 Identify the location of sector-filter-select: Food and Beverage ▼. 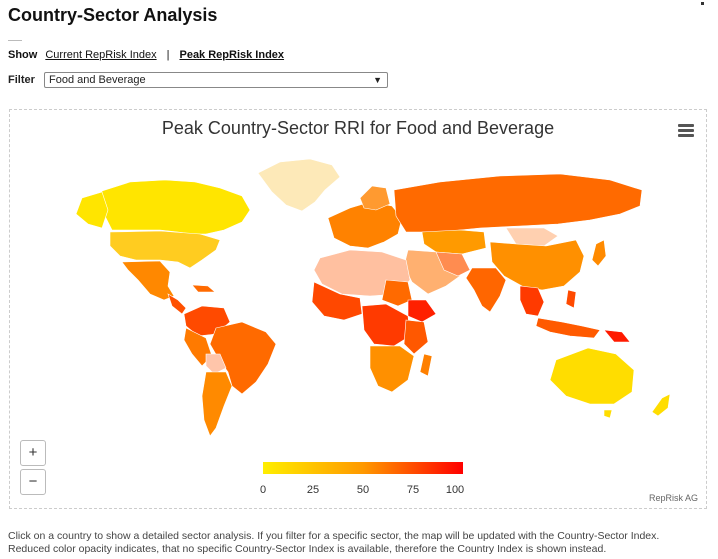
(216, 80).